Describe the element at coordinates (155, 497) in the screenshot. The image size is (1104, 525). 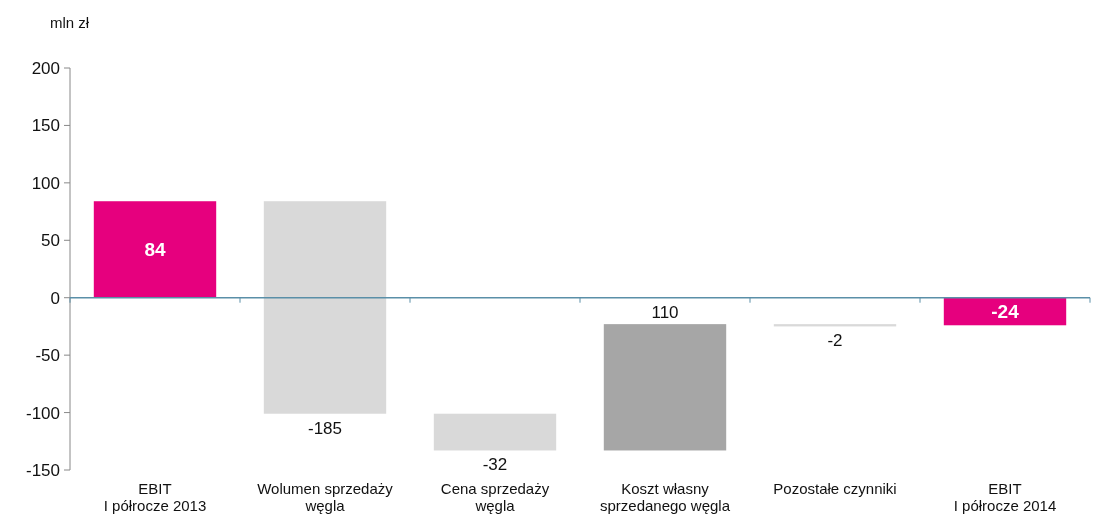
I see `x-tick-label: EBIT I półrocze 2013` at that location.